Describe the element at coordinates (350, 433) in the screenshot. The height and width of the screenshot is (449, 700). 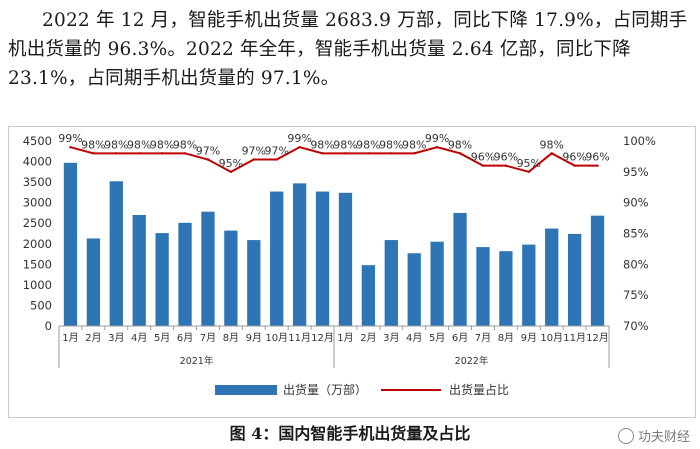
I see `figure-caption: 图 4：国内智能手机出货量及占比` at that location.